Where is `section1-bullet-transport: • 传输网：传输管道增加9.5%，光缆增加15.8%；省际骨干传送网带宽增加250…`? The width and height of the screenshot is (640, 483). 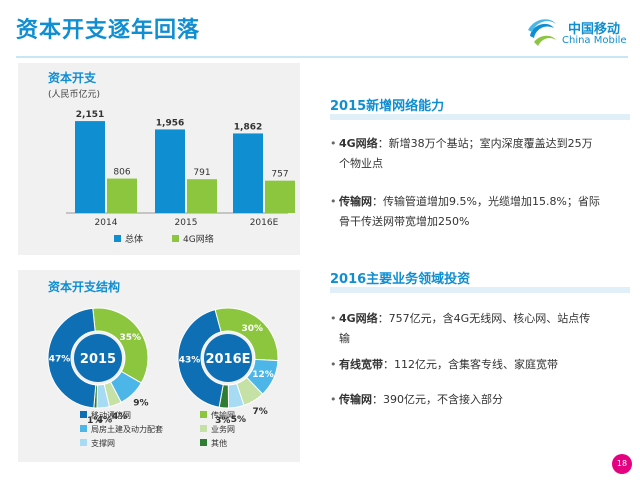
section1-bullet-transport: • 传输网：传输管道增加9.5%，光缆增加15.8%；省际骨干传送网带宽增加250… is located at coordinates (465, 212).